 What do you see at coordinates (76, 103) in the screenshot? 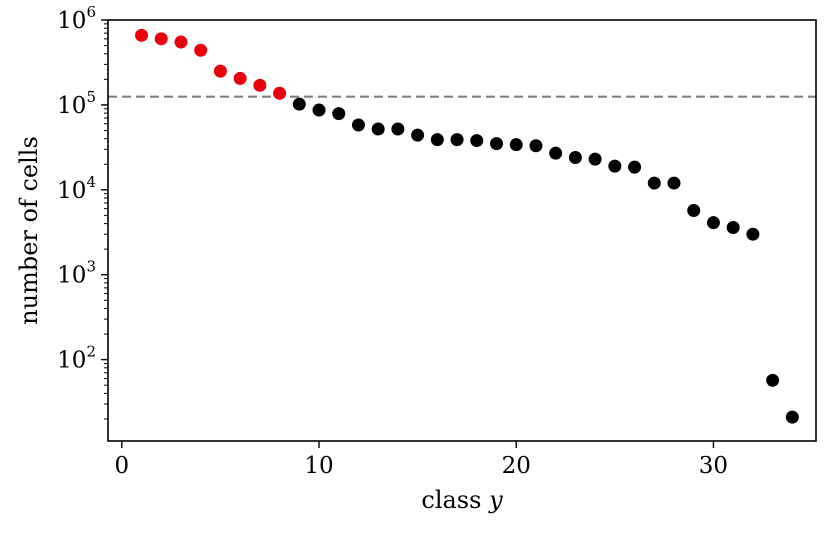
I see `y-tick-label: 10⁵` at bounding box center [76, 103].